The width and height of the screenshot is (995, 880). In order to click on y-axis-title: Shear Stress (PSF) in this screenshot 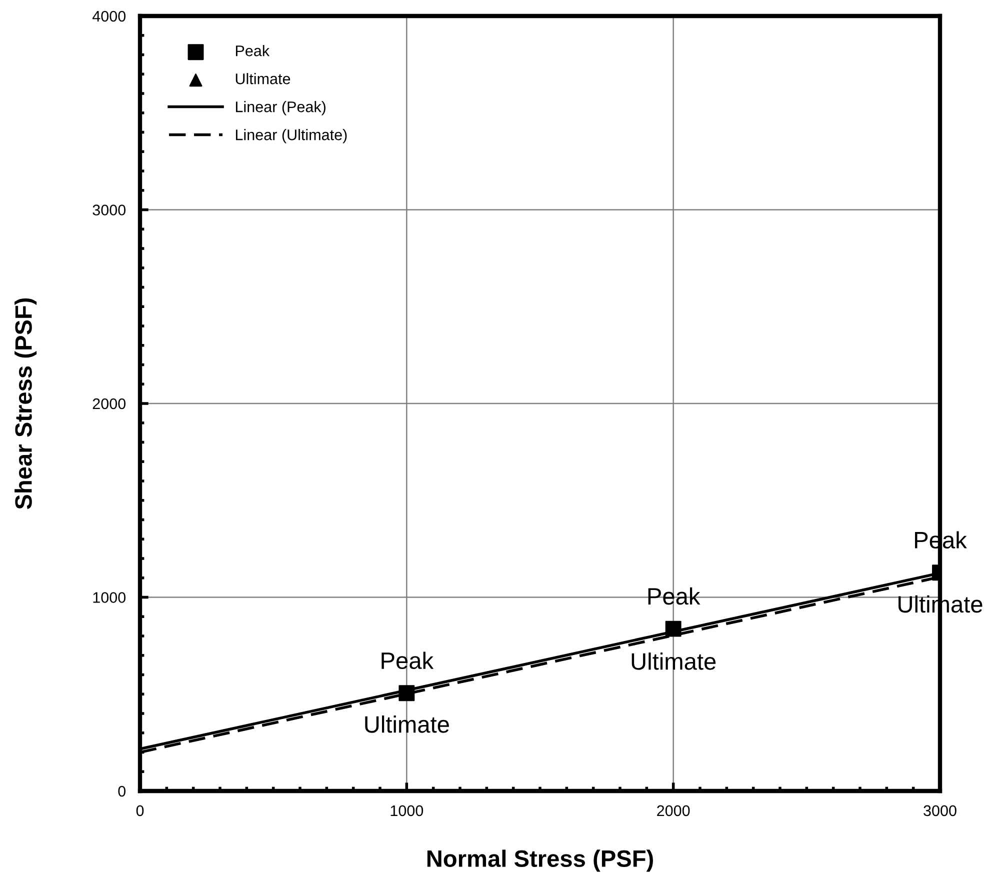, I will do `click(25, 404)`.